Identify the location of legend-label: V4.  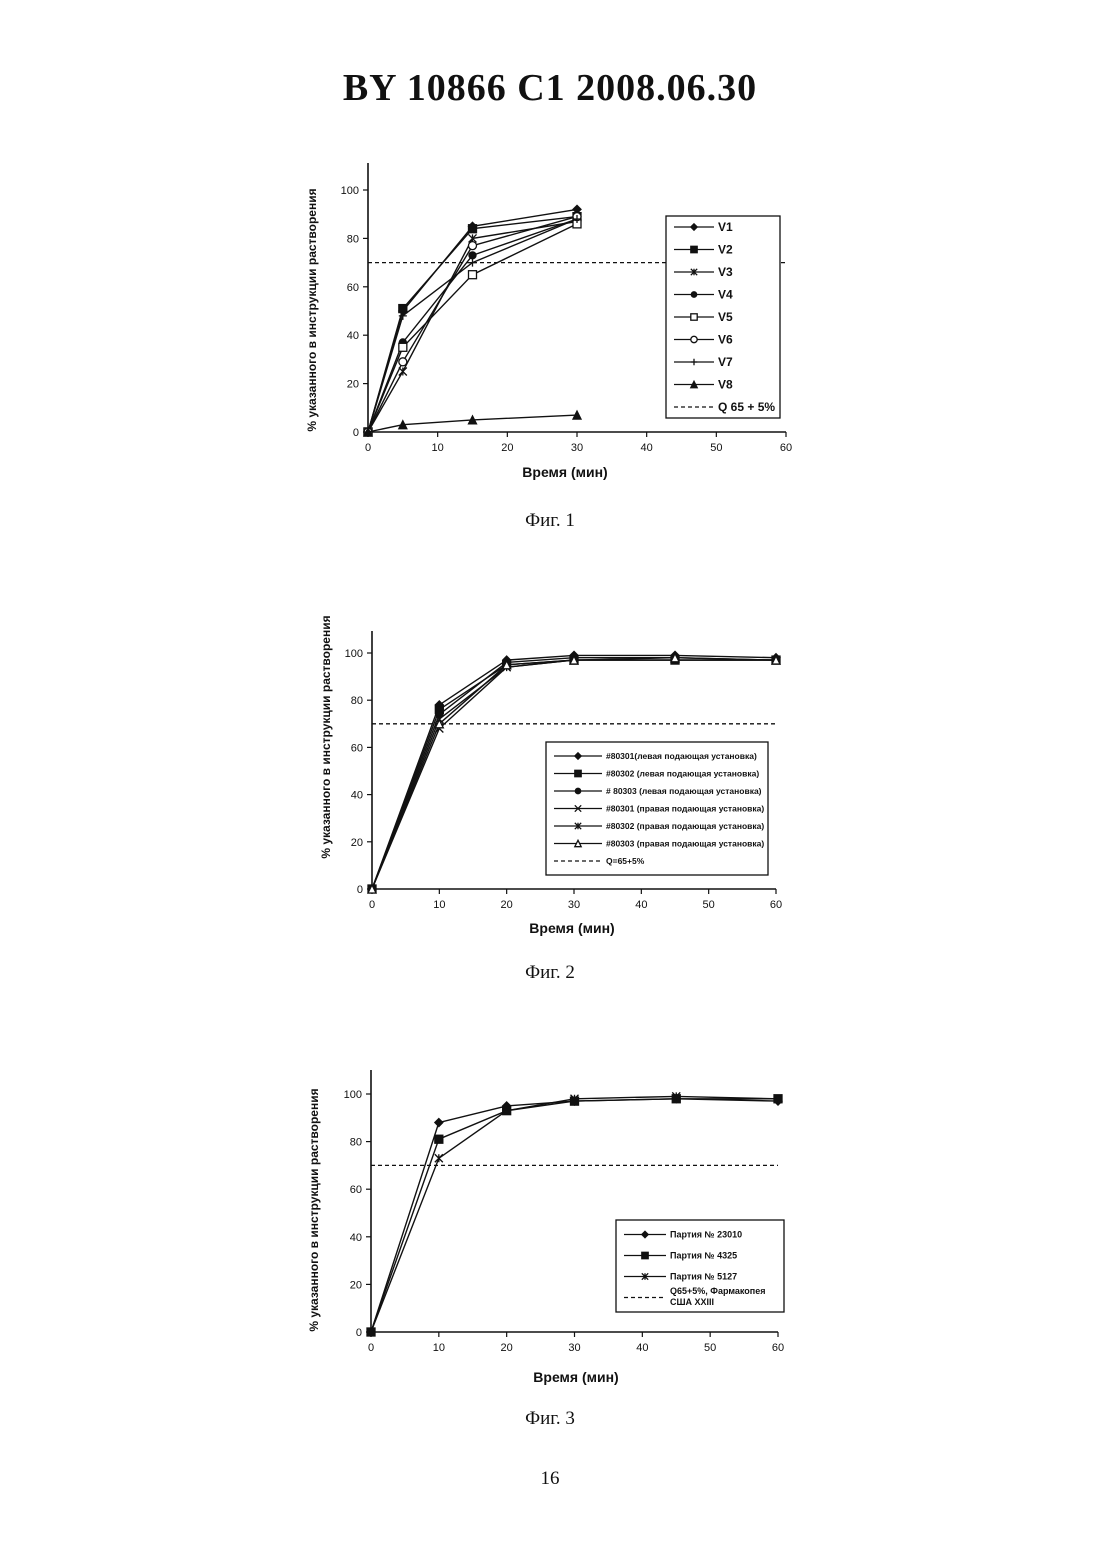
(725, 295).